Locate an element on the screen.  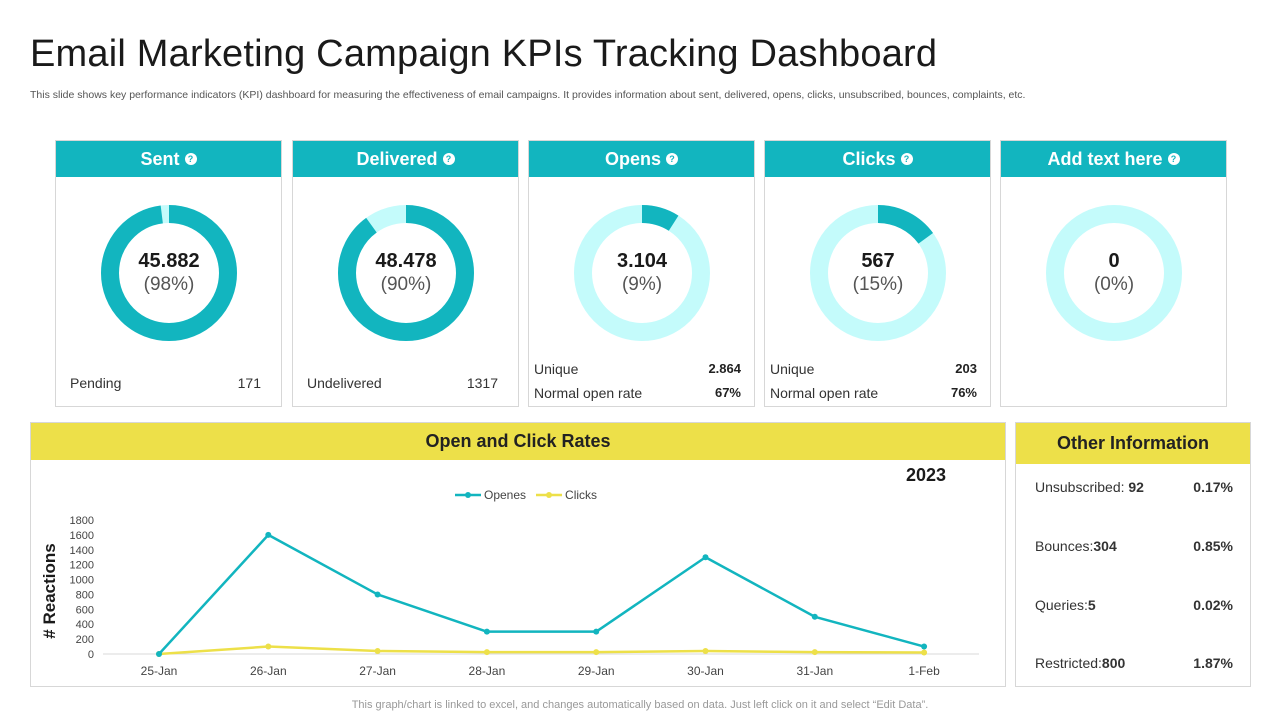
kpi-value: 0 is located at coordinates (1114, 261).